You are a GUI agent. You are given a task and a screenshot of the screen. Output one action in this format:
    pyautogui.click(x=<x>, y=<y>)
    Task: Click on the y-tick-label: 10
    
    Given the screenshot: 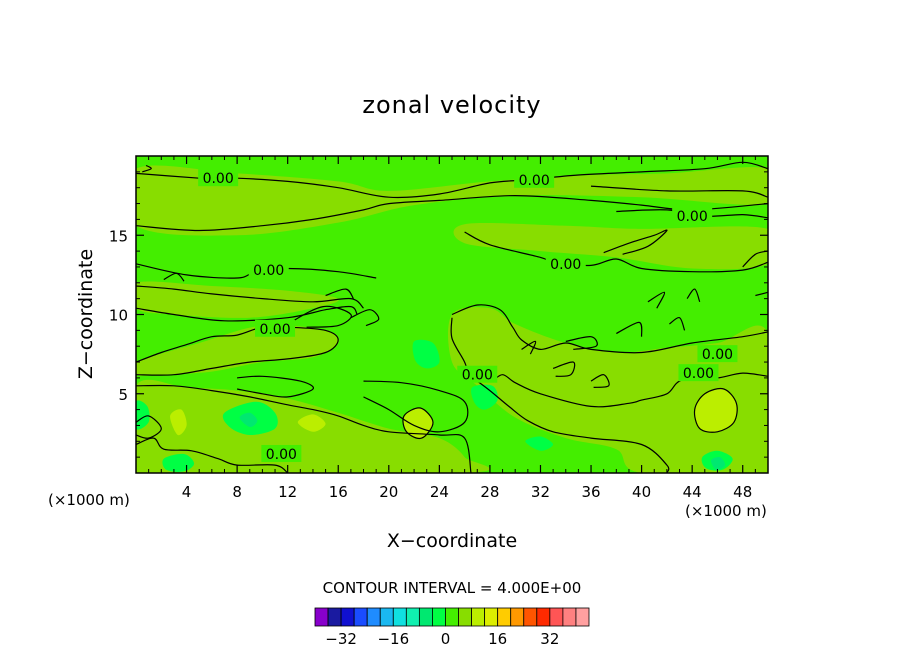 What is the action you would take?
    pyautogui.click(x=118, y=316)
    